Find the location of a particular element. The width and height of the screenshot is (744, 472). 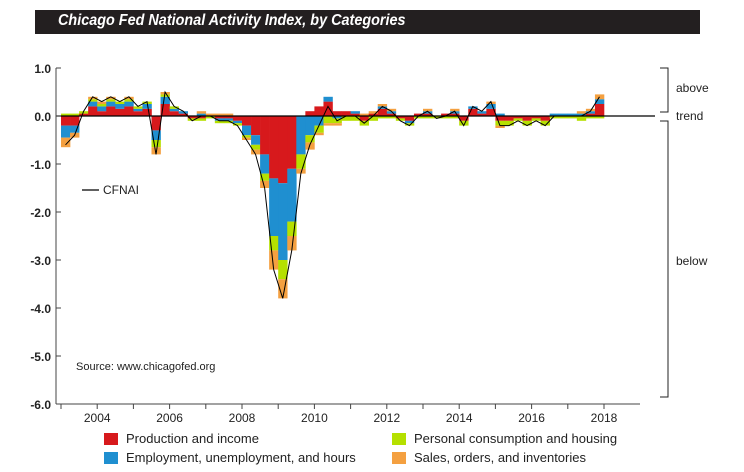

bar-production-2012Q4 is located at coordinates (418, 114).